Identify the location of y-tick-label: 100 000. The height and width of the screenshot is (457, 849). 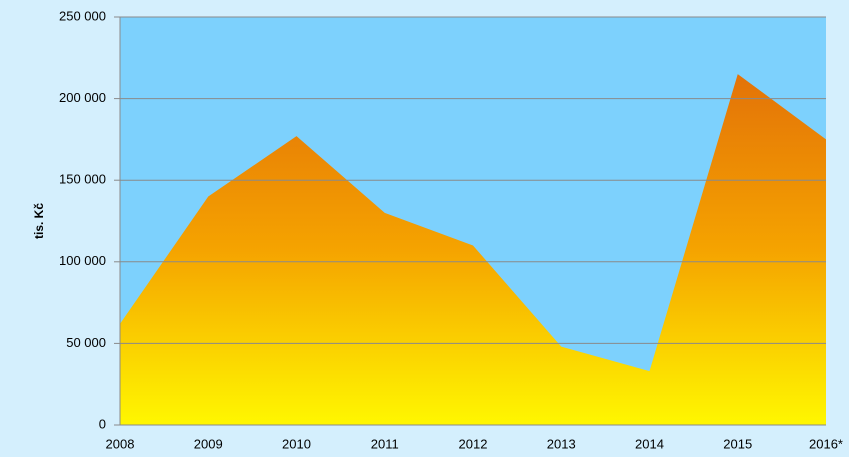
(82, 260).